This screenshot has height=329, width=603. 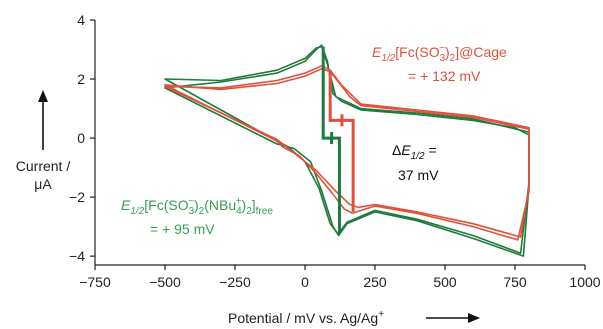 I want to click on ann-free-mid2: ), so click(x=196, y=205).